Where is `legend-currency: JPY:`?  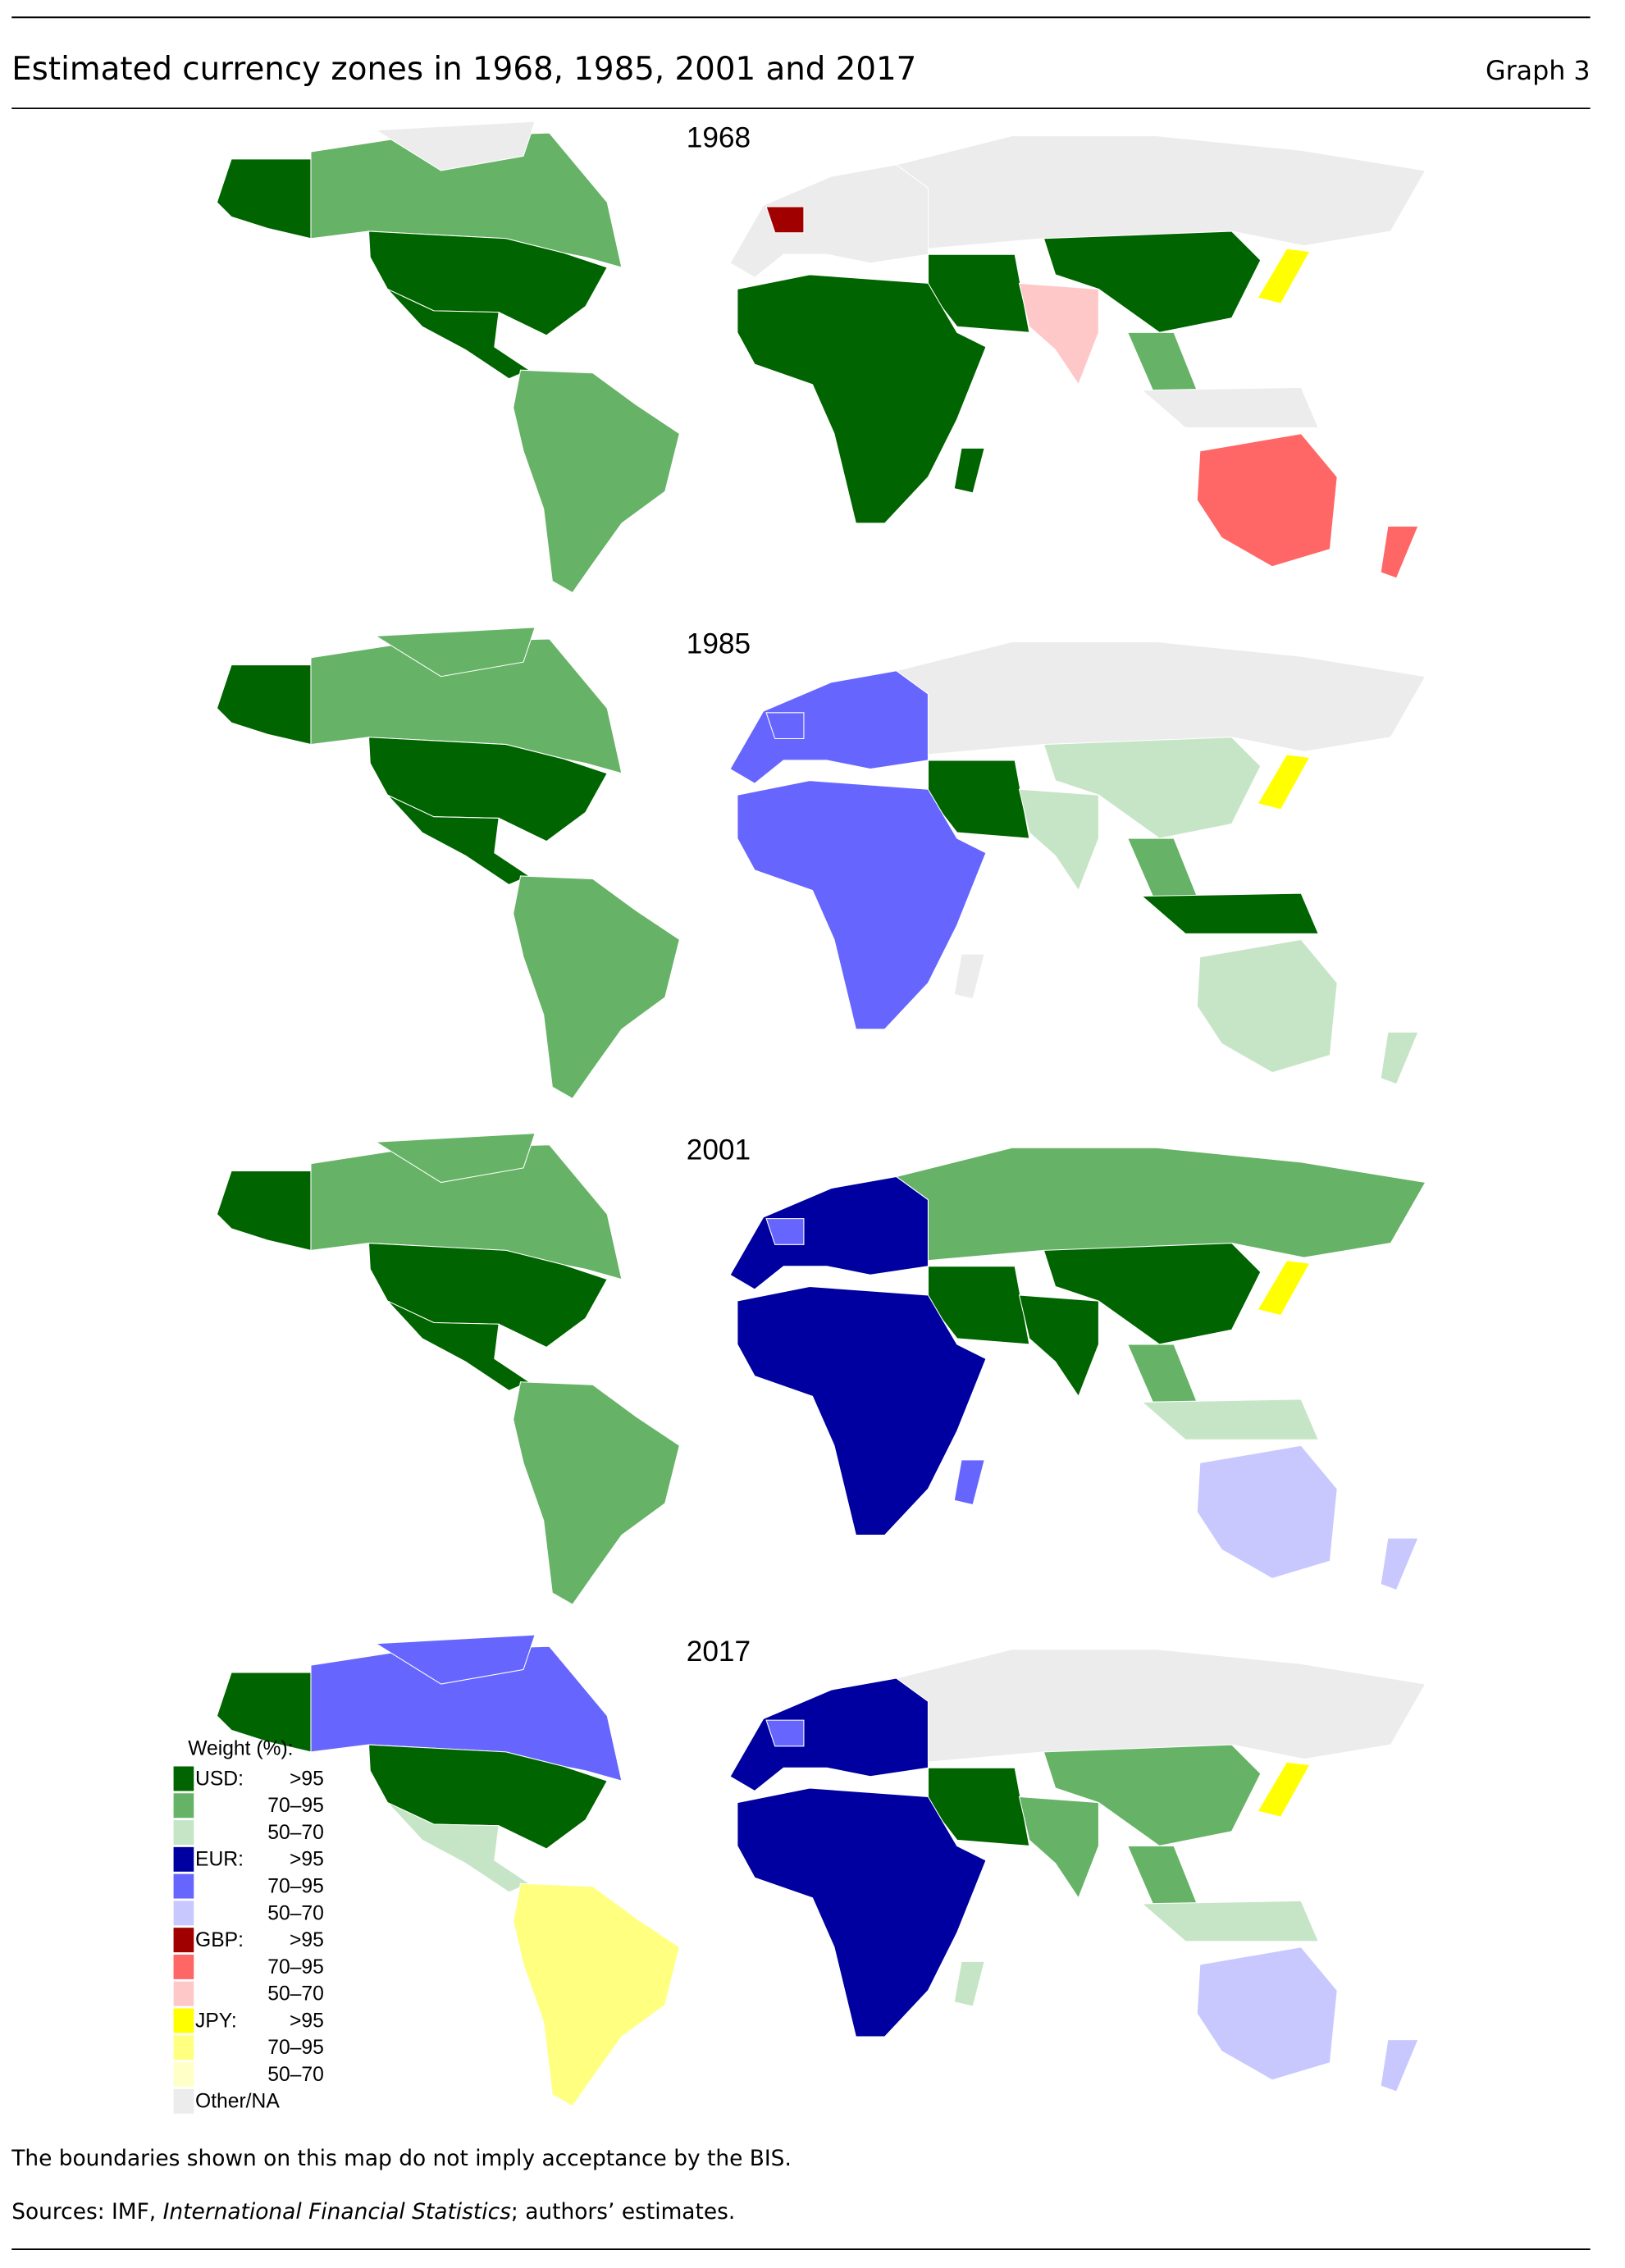
legend-currency: JPY: is located at coordinates (216, 2021).